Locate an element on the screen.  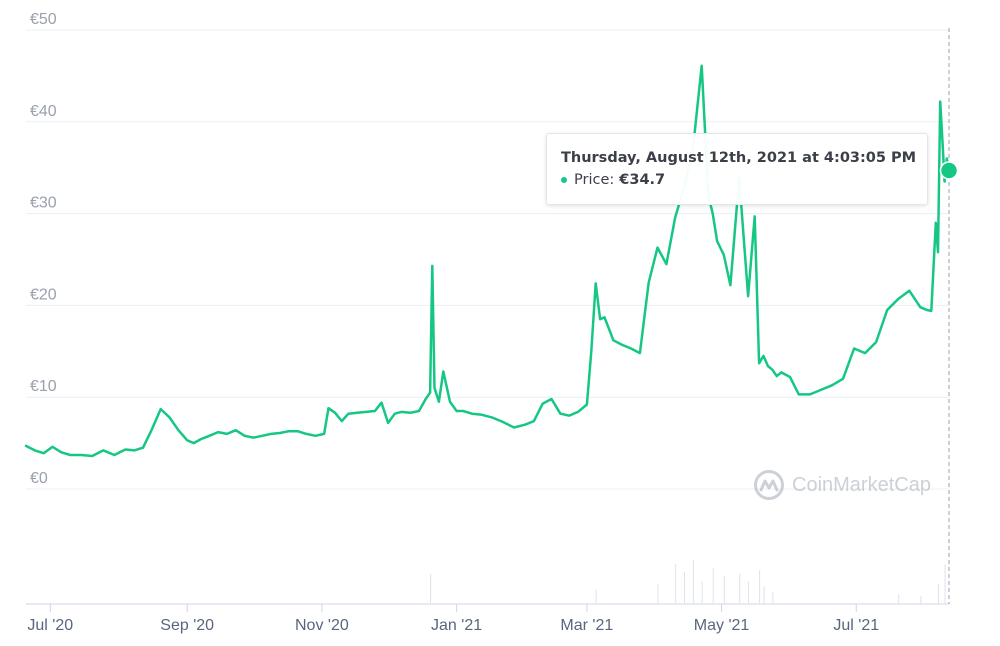
tooltip-price-value: €34.7 is located at coordinates (642, 180).